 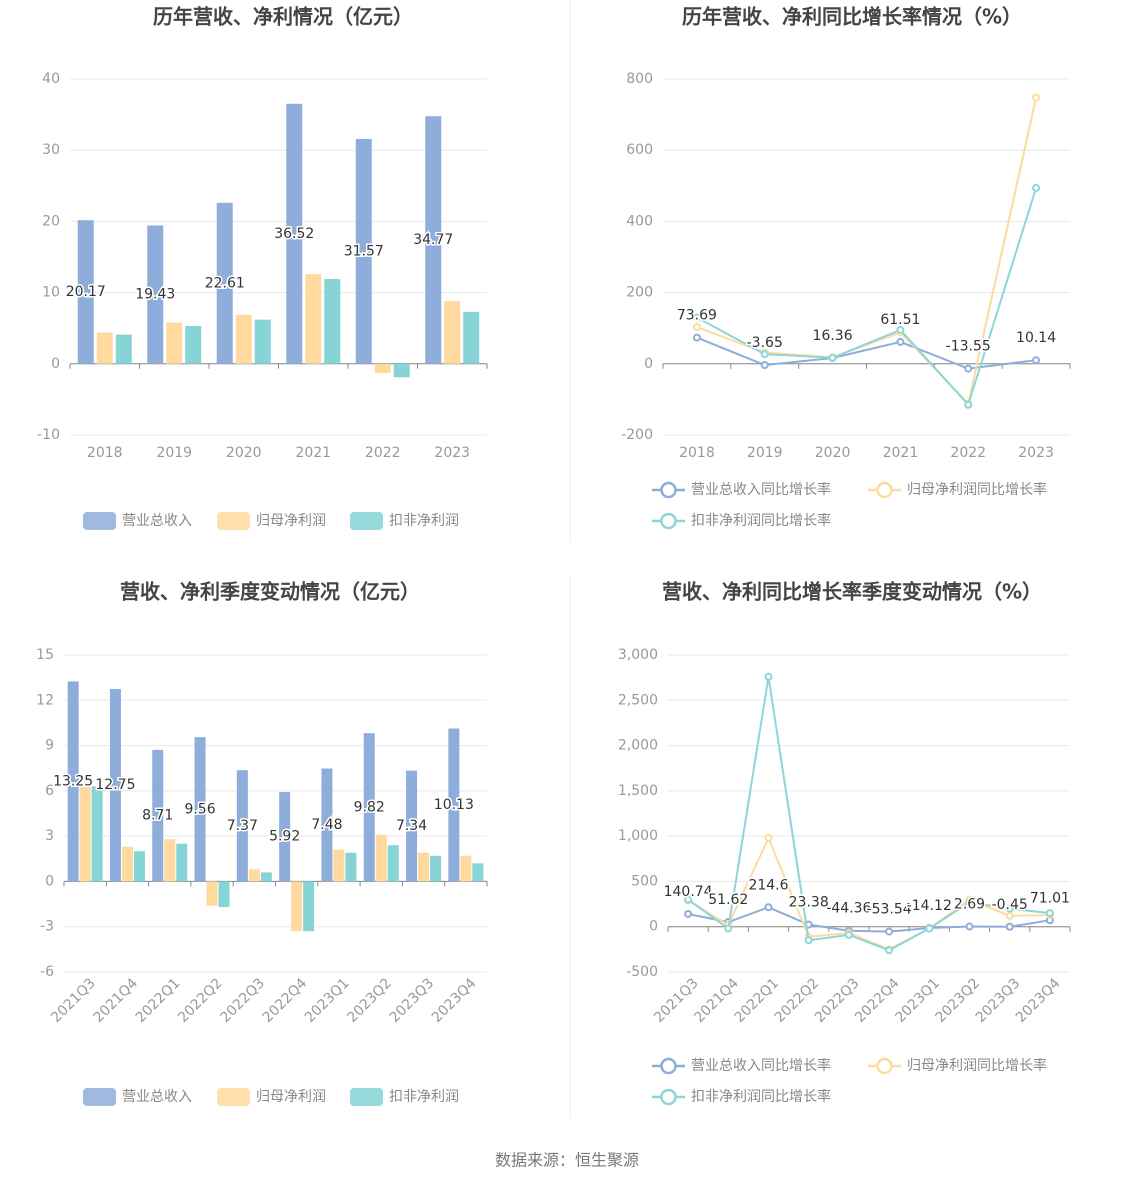 What do you see at coordinates (105, 453) in the screenshot?
I see `x-tick-label: 2018` at bounding box center [105, 453].